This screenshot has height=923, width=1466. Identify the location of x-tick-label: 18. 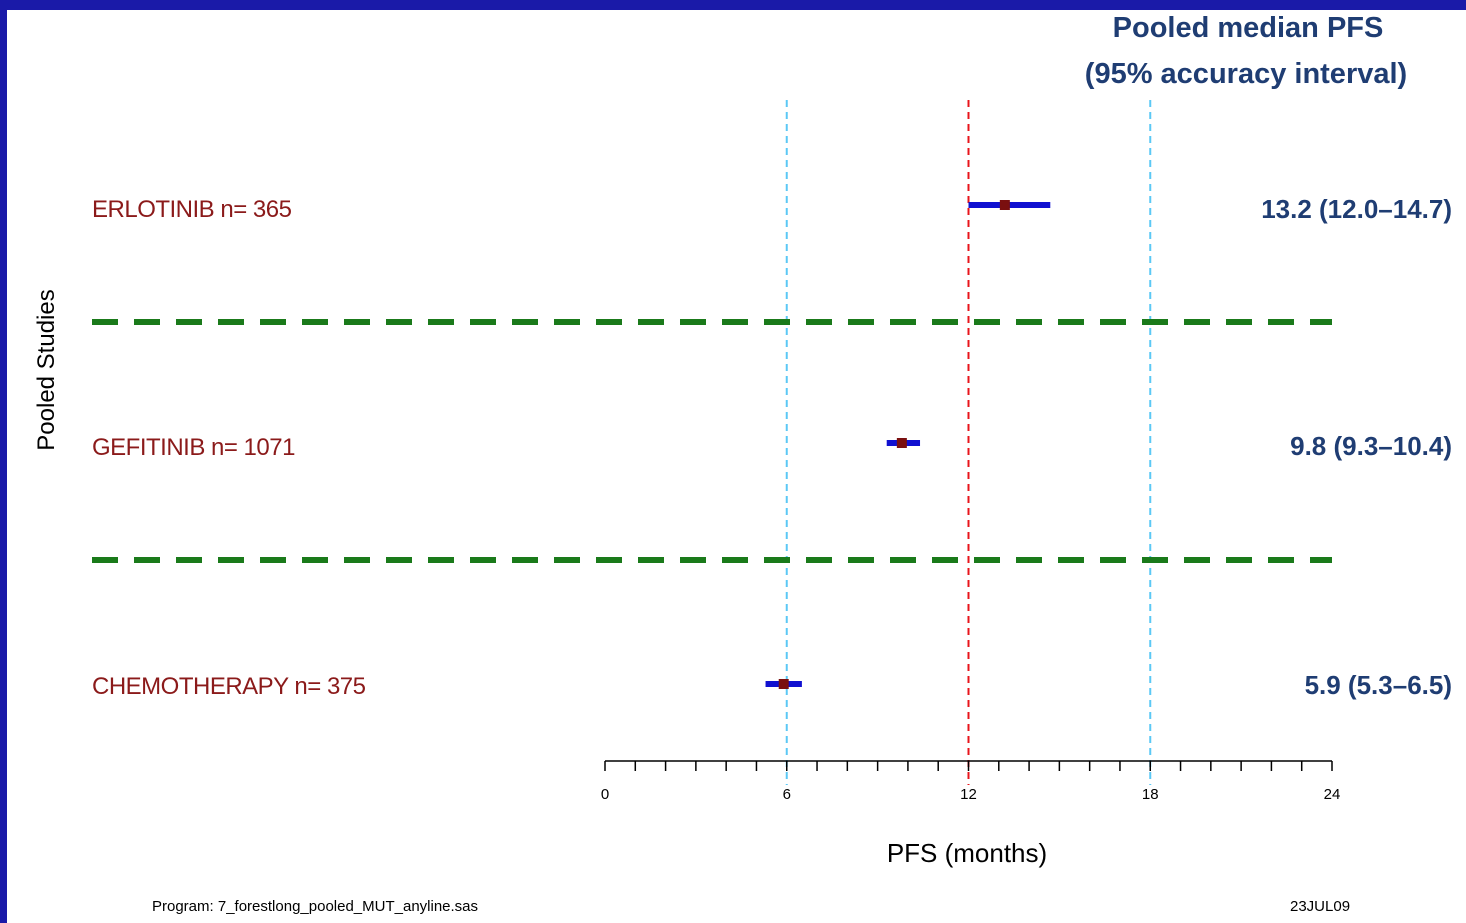
(1150, 794).